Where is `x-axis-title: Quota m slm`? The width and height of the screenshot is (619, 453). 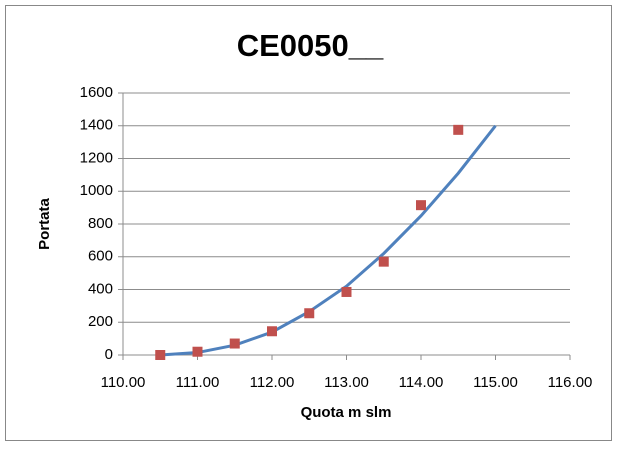
x-axis-title: Quota m slm is located at coordinates (346, 412).